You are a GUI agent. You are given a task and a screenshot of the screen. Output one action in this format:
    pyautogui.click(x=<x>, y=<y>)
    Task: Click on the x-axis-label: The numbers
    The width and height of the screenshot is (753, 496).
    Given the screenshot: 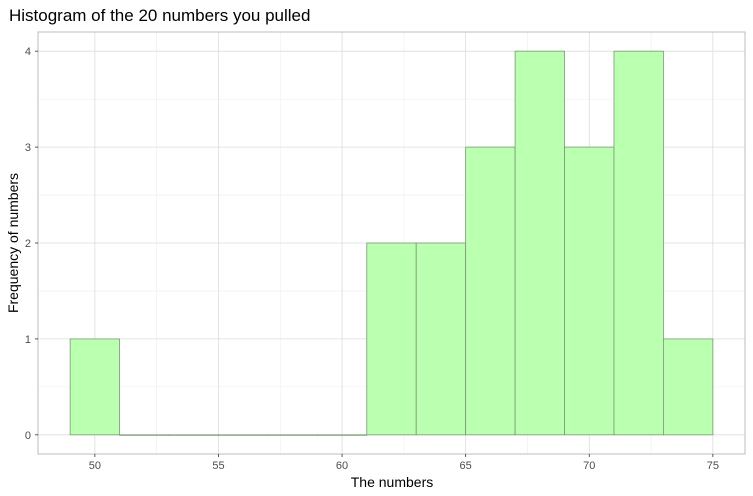 What is the action you would take?
    pyautogui.click(x=392, y=482)
    